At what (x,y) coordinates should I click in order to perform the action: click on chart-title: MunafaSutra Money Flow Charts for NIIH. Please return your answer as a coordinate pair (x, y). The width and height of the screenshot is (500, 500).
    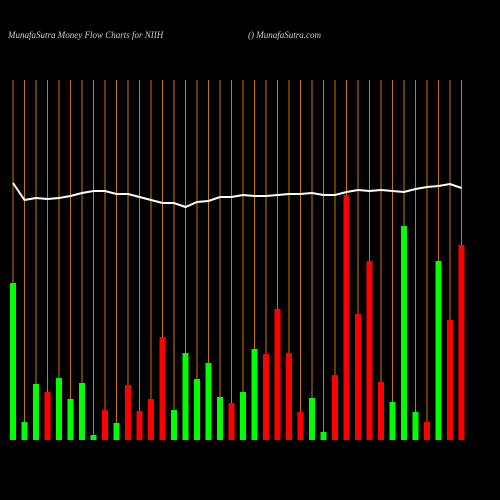
    Looking at the image, I should click on (85, 35).